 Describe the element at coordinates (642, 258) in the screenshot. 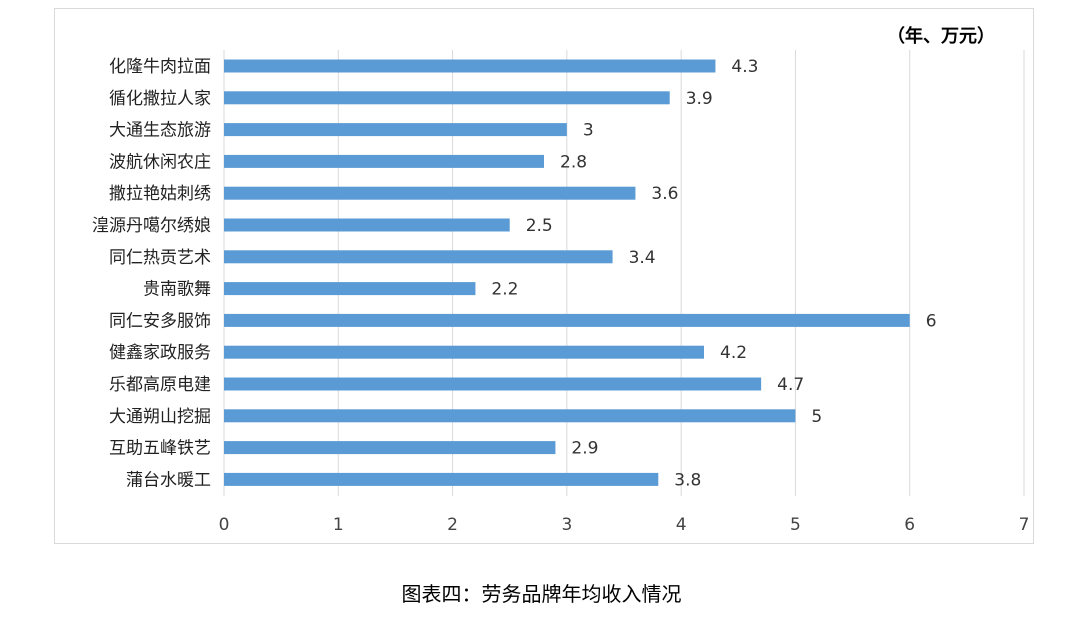

I see `data-label: 3.4` at that location.